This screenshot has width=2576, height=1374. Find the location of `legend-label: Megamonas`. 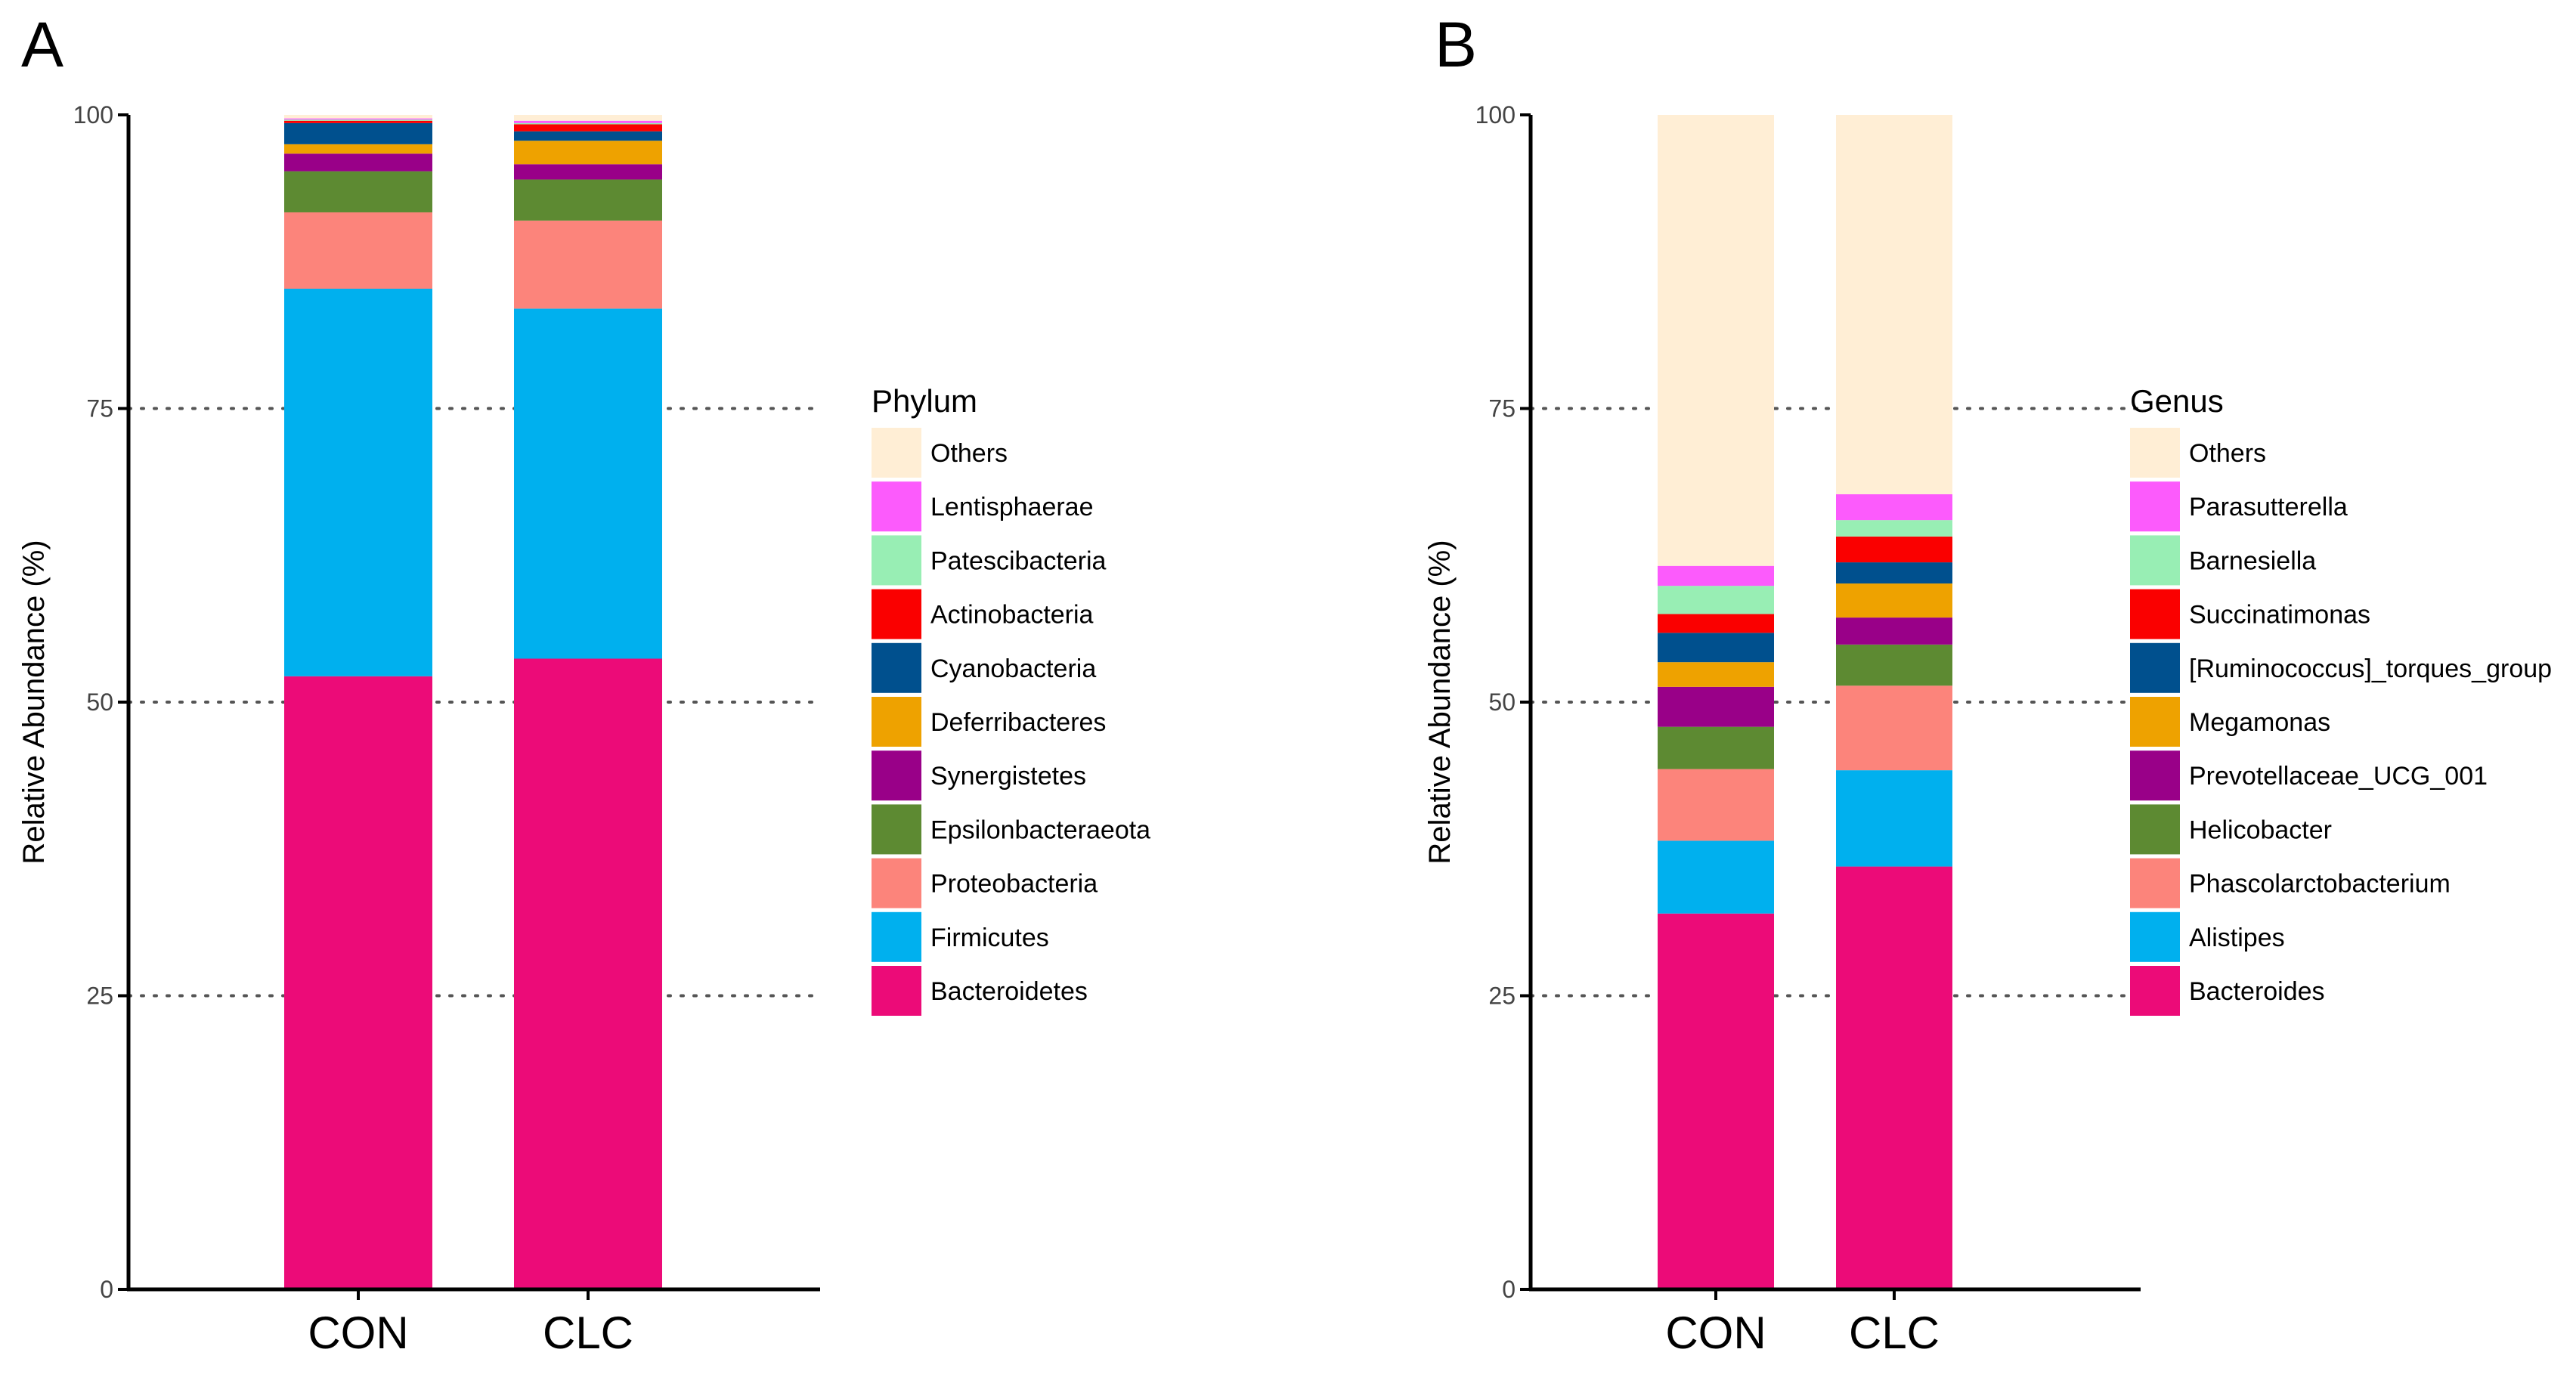

legend-label: Megamonas is located at coordinates (2259, 722).